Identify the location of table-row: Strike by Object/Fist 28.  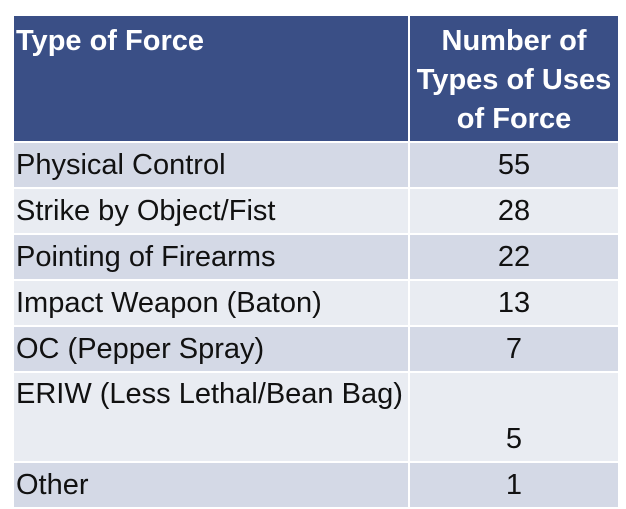
(316, 211).